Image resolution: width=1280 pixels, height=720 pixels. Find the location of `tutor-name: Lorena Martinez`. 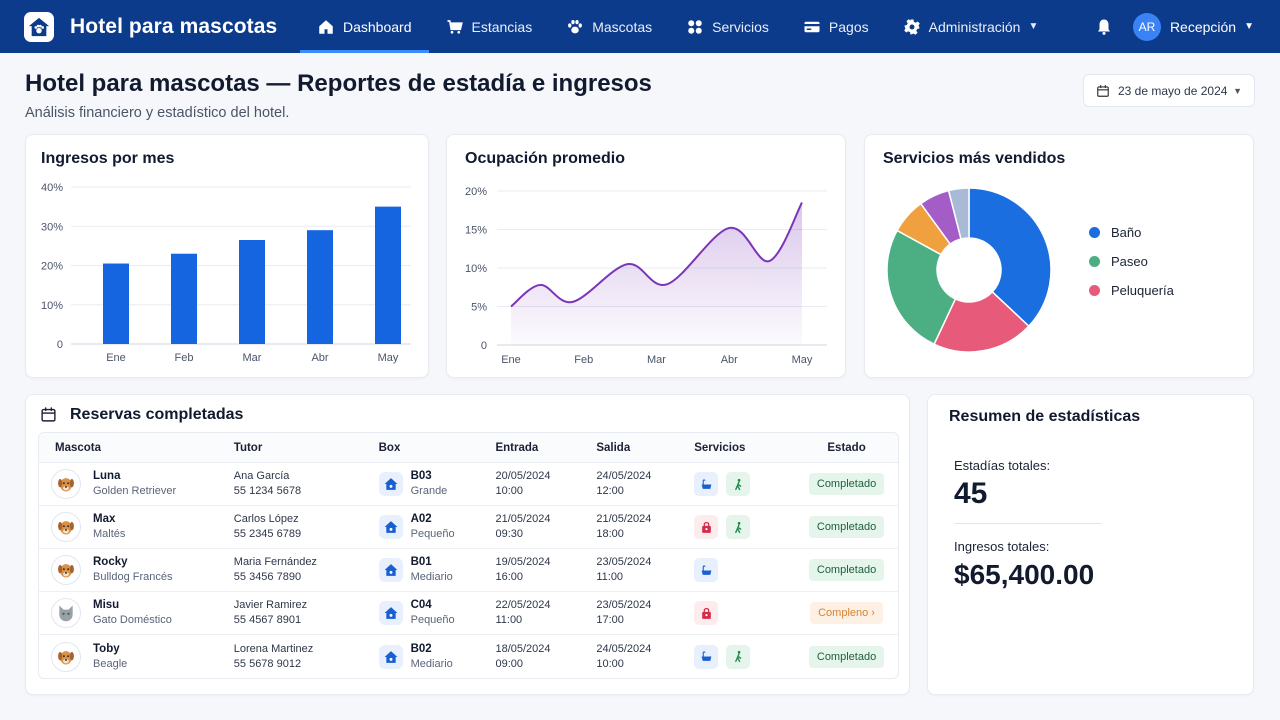

tutor-name: Lorena Martinez is located at coordinates (273, 648).